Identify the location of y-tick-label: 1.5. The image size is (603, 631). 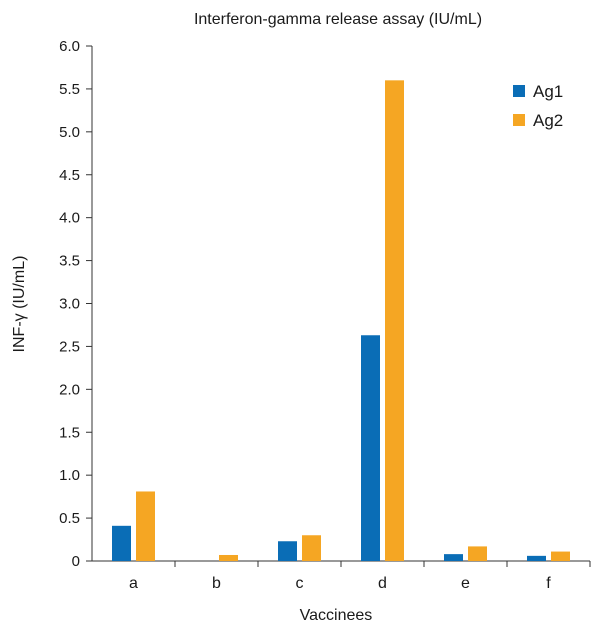
(69, 432).